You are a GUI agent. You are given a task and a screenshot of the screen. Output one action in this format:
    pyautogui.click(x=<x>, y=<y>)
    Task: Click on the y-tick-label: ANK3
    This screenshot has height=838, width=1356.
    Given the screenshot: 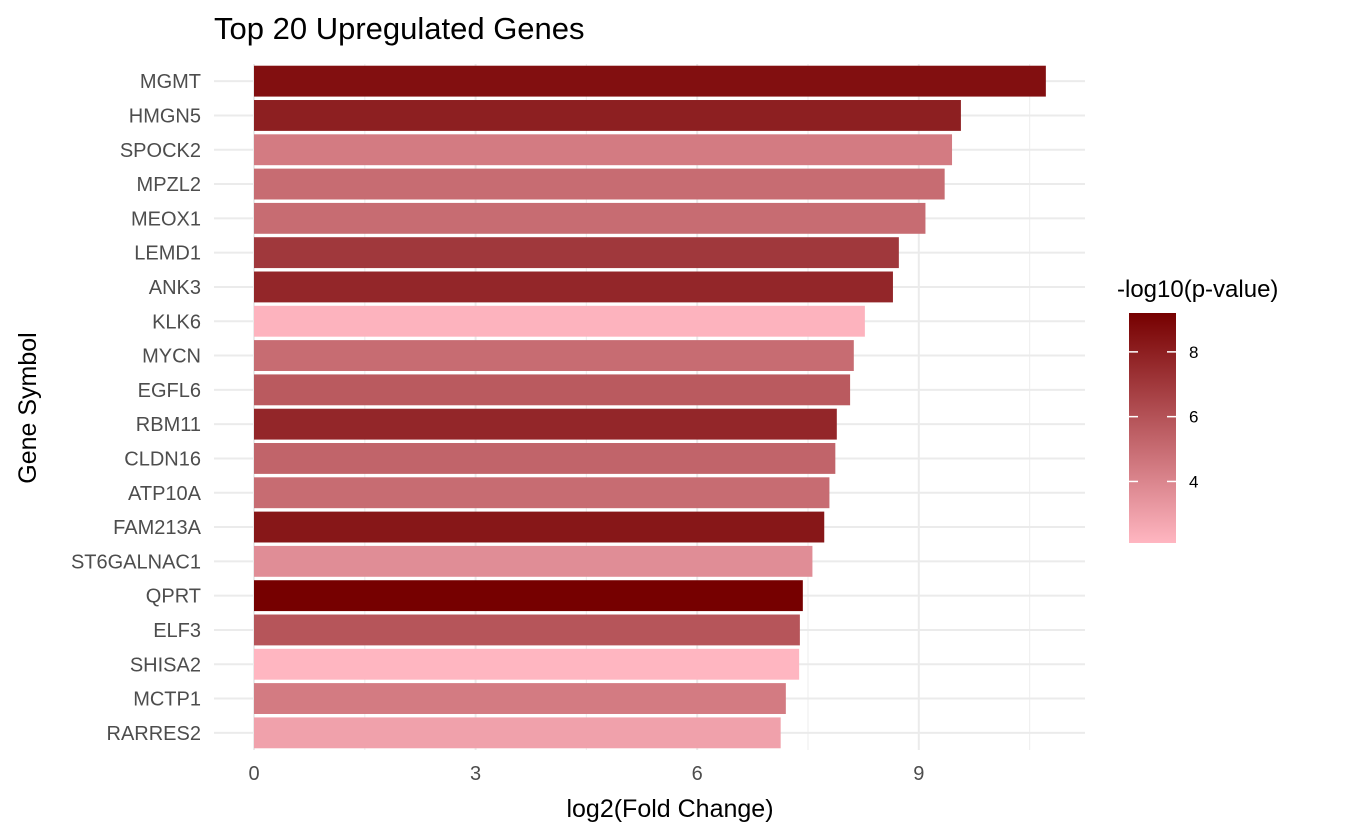 What is the action you would take?
    pyautogui.click(x=175, y=288)
    